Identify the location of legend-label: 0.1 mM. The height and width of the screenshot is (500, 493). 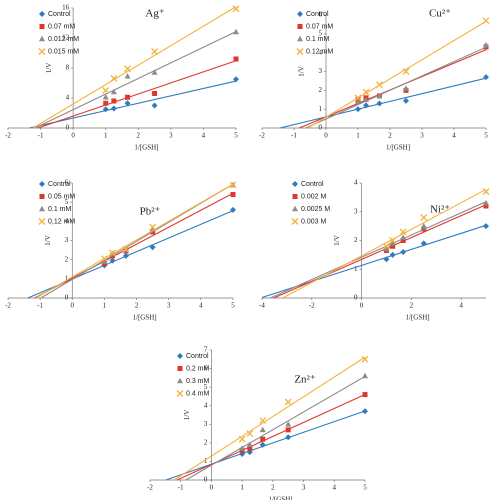
(60, 209).